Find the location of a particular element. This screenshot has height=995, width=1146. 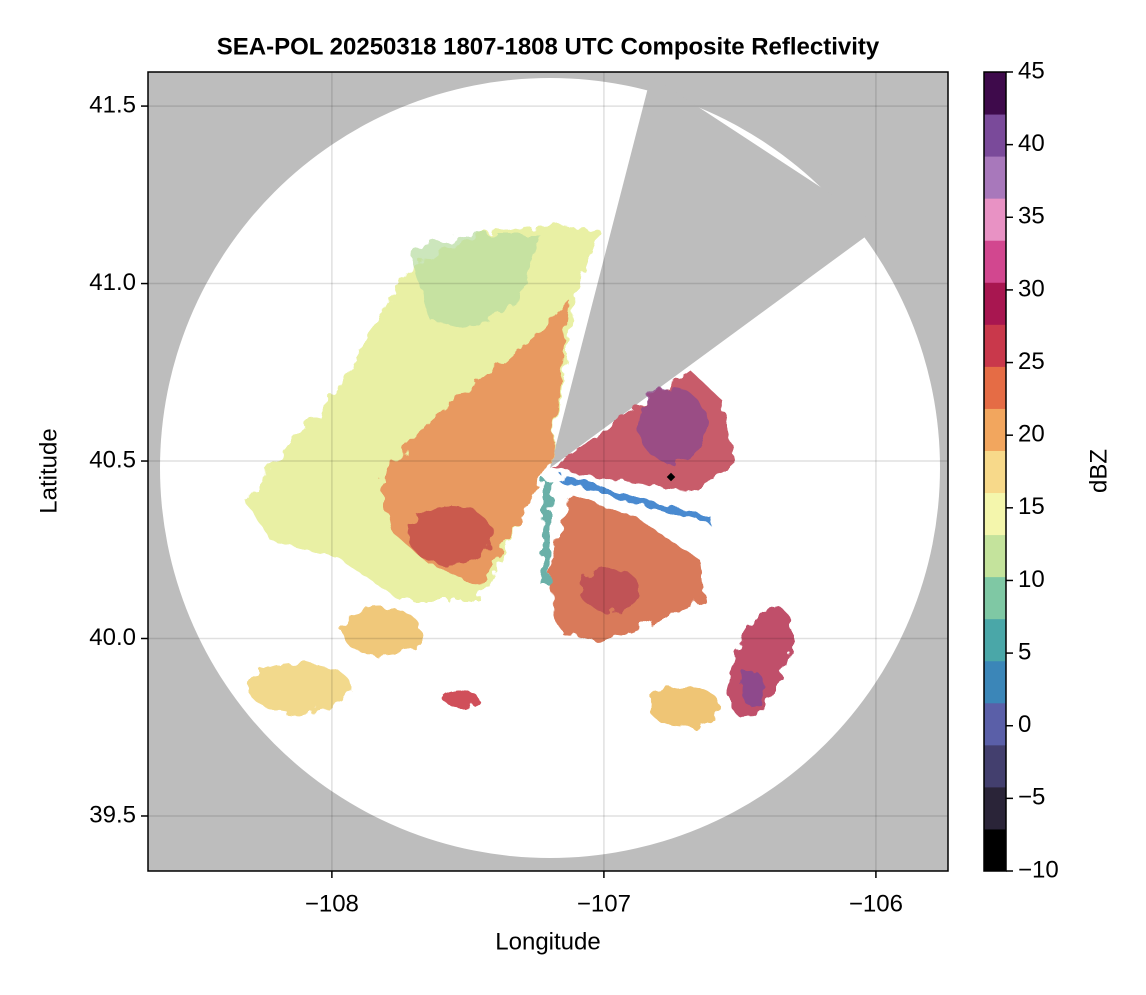

colorbar-tick-label: 10 is located at coordinates (1031, 579).